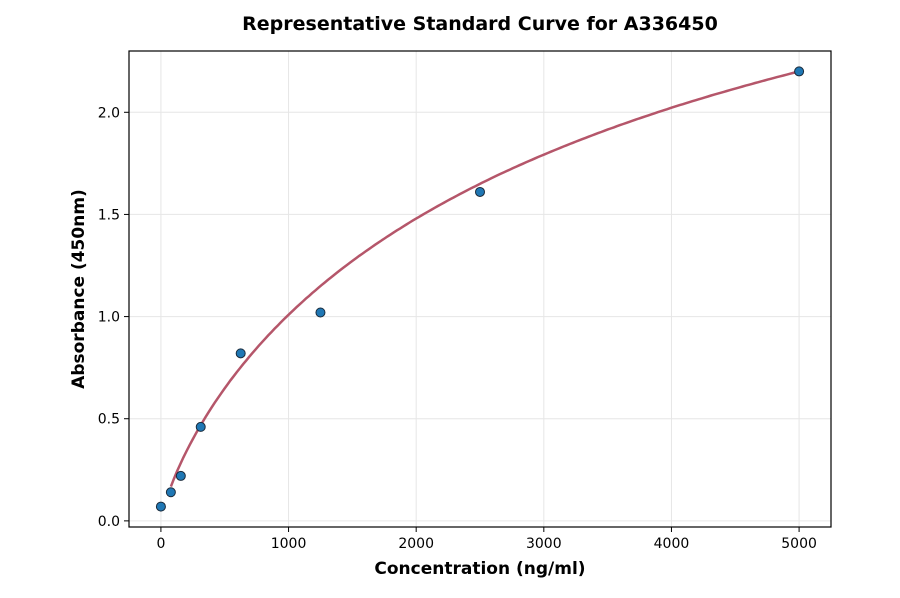 This screenshot has width=900, height=598. What do you see at coordinates (416, 544) in the screenshot?
I see `x-tick-label: 2000` at bounding box center [416, 544].